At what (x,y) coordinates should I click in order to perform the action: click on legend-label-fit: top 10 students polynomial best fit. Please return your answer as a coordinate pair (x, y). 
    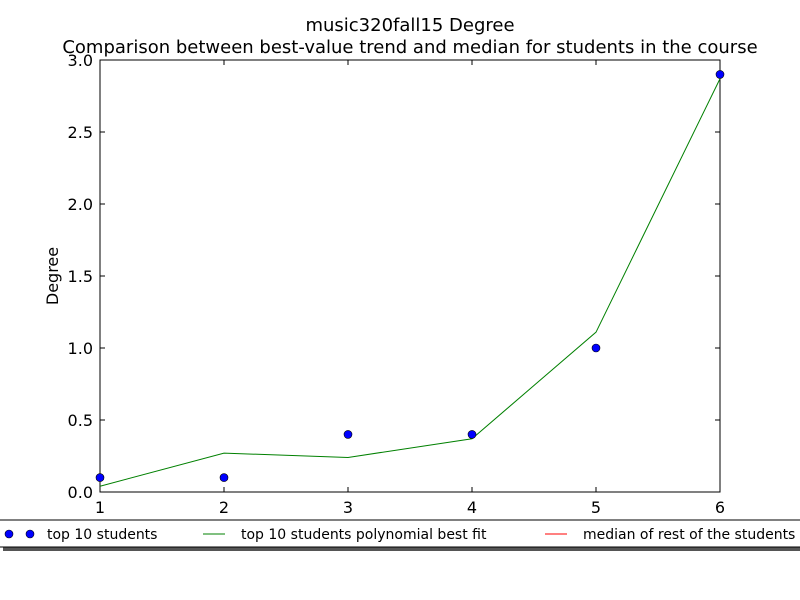
    Looking at the image, I should click on (364, 535).